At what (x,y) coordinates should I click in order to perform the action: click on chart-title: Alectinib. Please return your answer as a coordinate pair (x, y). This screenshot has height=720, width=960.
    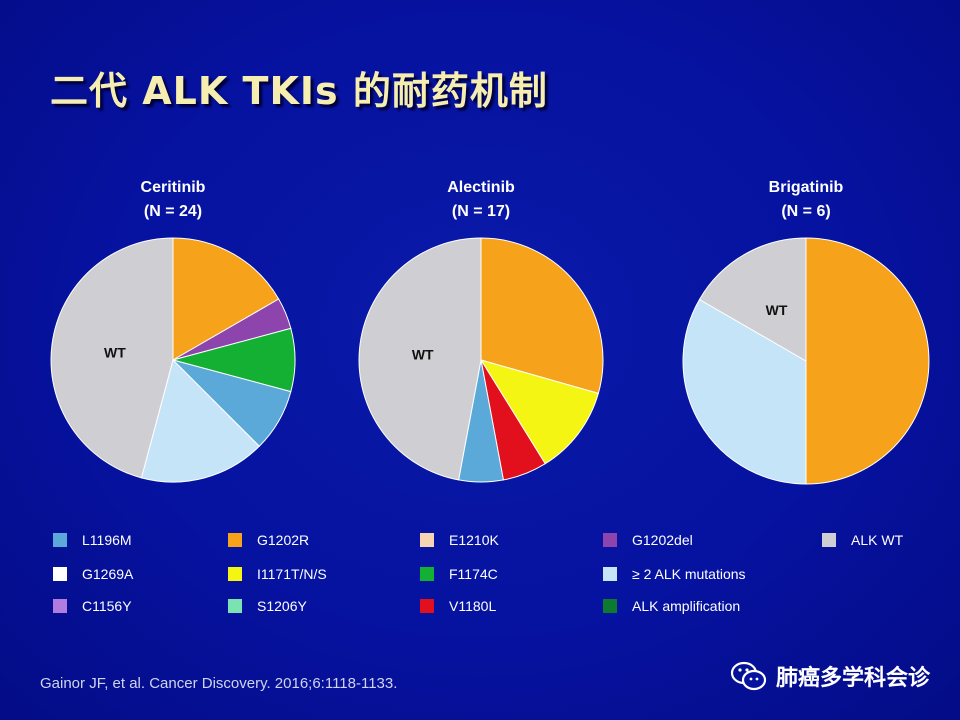
    Looking at the image, I should click on (481, 187).